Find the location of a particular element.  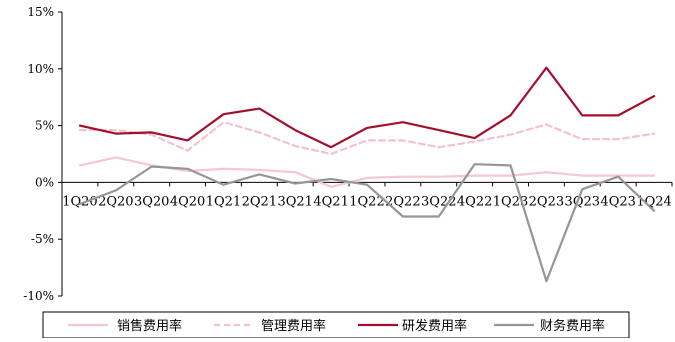

legend-label-1: 销售费用率 is located at coordinates (149, 326).